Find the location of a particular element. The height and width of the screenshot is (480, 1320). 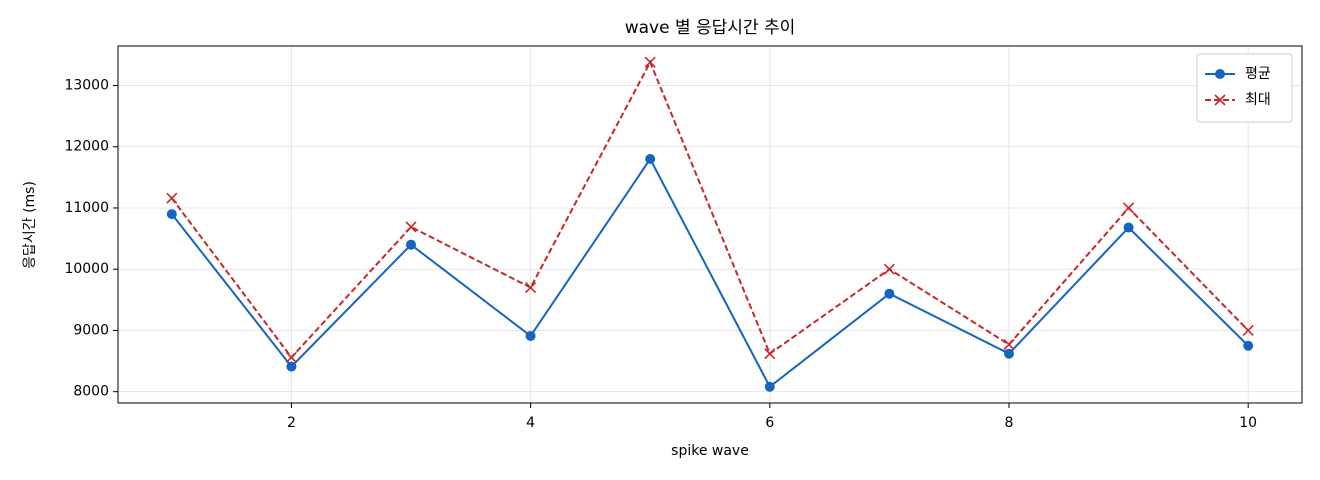

legend-box is located at coordinates (1244, 88).